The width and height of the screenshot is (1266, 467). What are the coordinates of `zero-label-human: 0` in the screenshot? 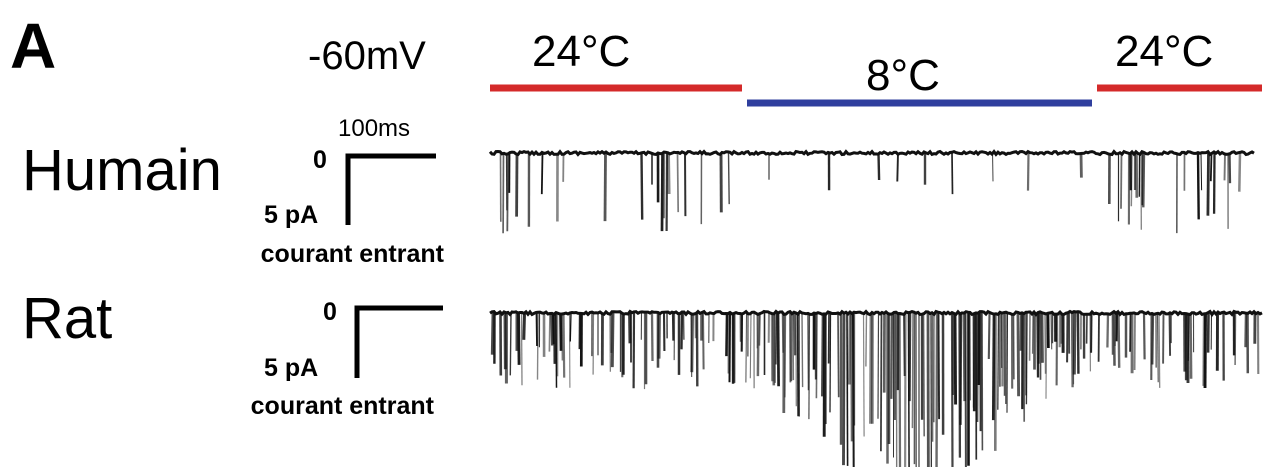 It's located at (320, 160).